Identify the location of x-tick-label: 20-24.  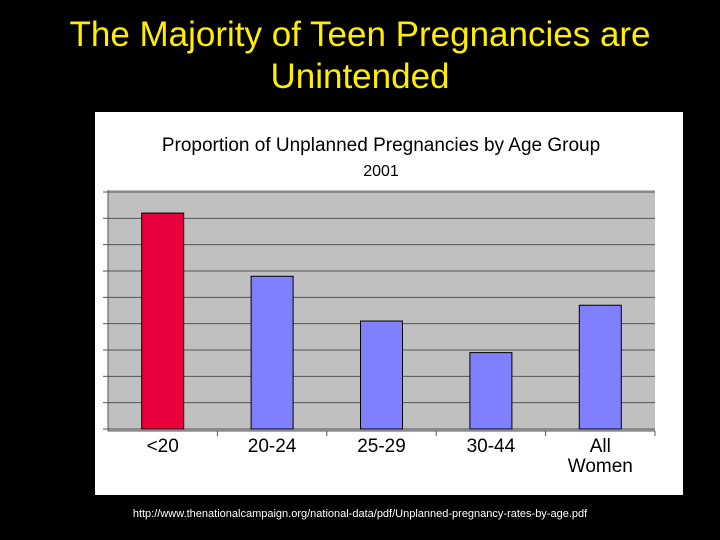
(272, 446).